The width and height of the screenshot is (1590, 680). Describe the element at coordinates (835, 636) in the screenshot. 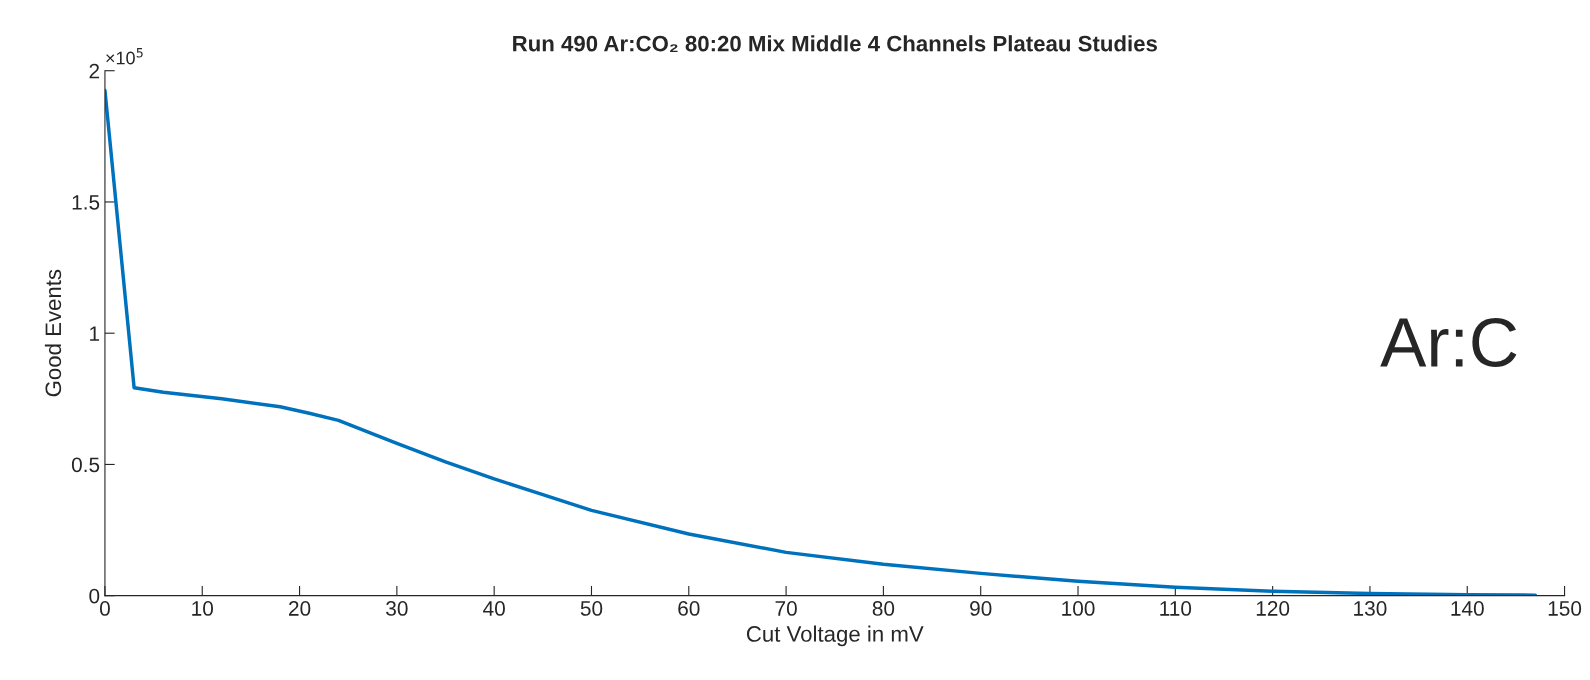

I see `x-axis-title: Cut Voltage in mV` at that location.